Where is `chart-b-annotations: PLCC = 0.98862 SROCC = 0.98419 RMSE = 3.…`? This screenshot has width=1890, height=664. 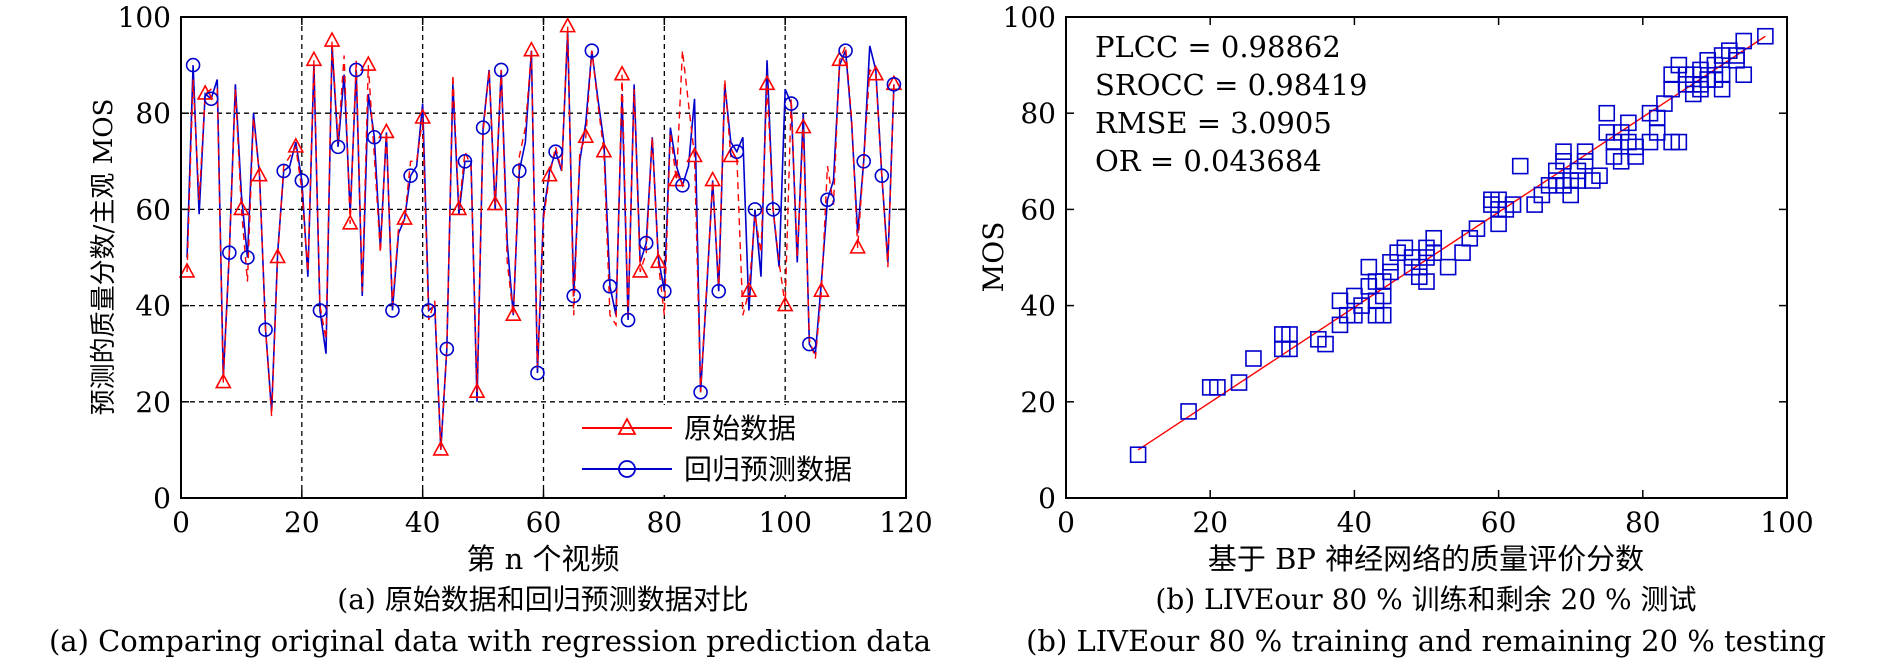 chart-b-annotations: PLCC = 0.98862 SROCC = 0.98419 RMSE = 3.… is located at coordinates (1231, 104).